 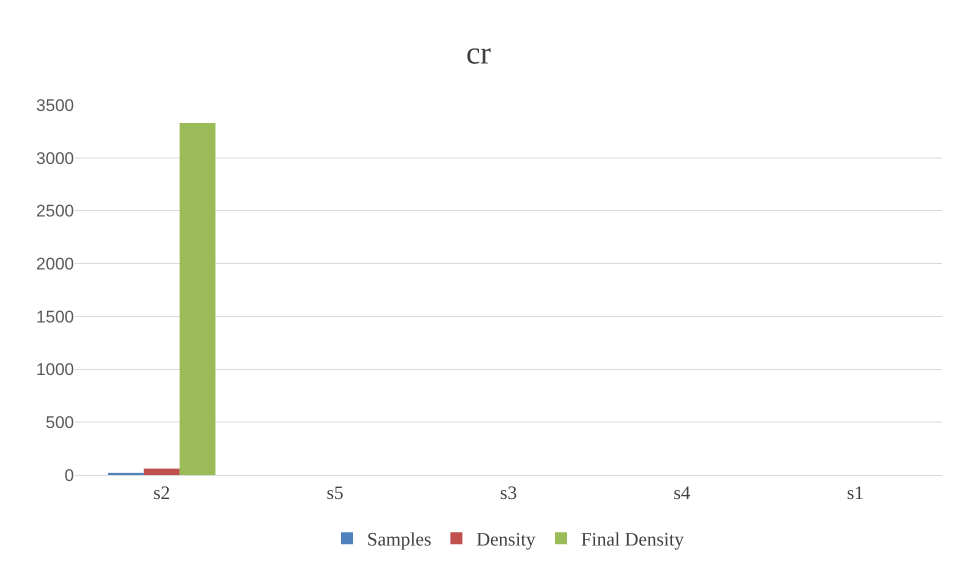 What do you see at coordinates (855, 493) in the screenshot?
I see `x-tick-label: s1` at bounding box center [855, 493].